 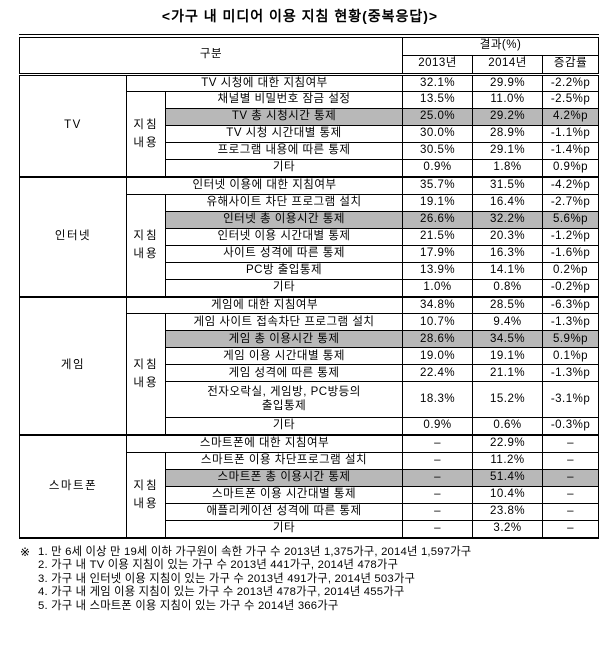 What do you see at coordinates (284, 236) in the screenshot?
I see `item-label-cell: 인터넷 이용 시간대별 통제` at bounding box center [284, 236].